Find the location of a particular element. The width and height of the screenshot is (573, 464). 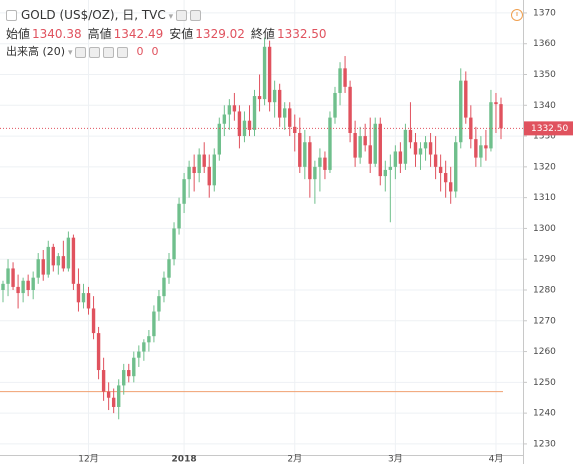

y-tick-label: 1240 is located at coordinates (544, 414).